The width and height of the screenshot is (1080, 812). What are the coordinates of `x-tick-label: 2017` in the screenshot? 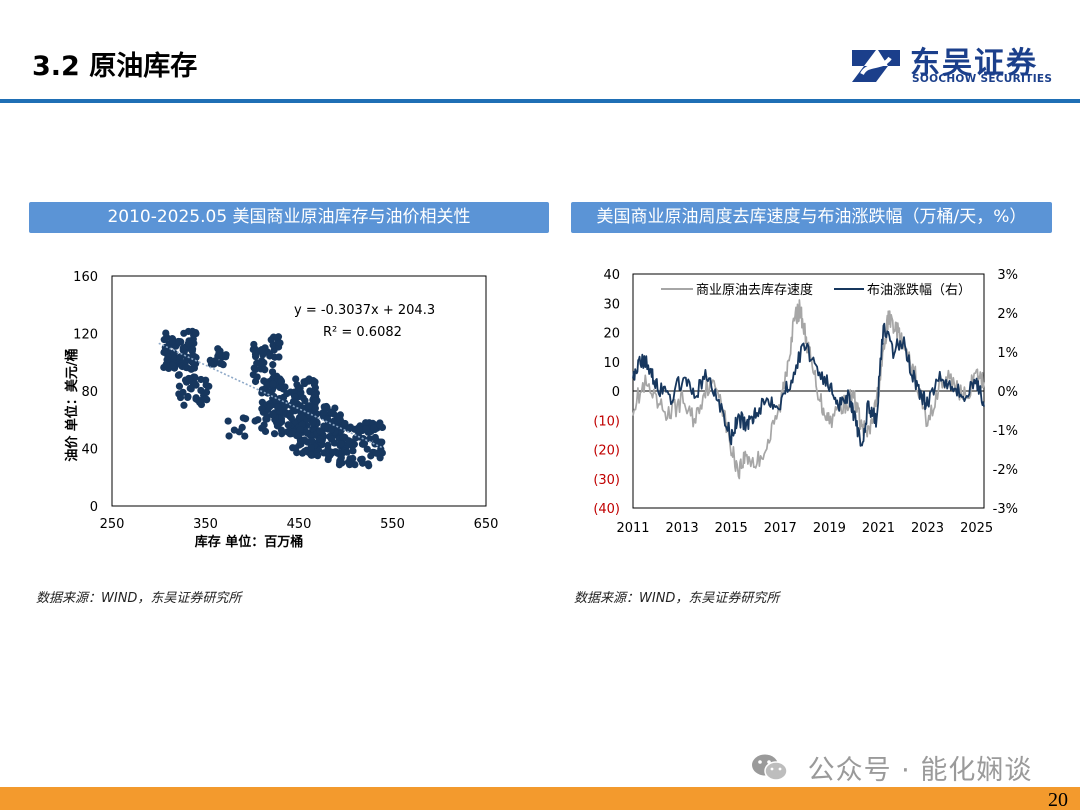 It's located at (780, 528).